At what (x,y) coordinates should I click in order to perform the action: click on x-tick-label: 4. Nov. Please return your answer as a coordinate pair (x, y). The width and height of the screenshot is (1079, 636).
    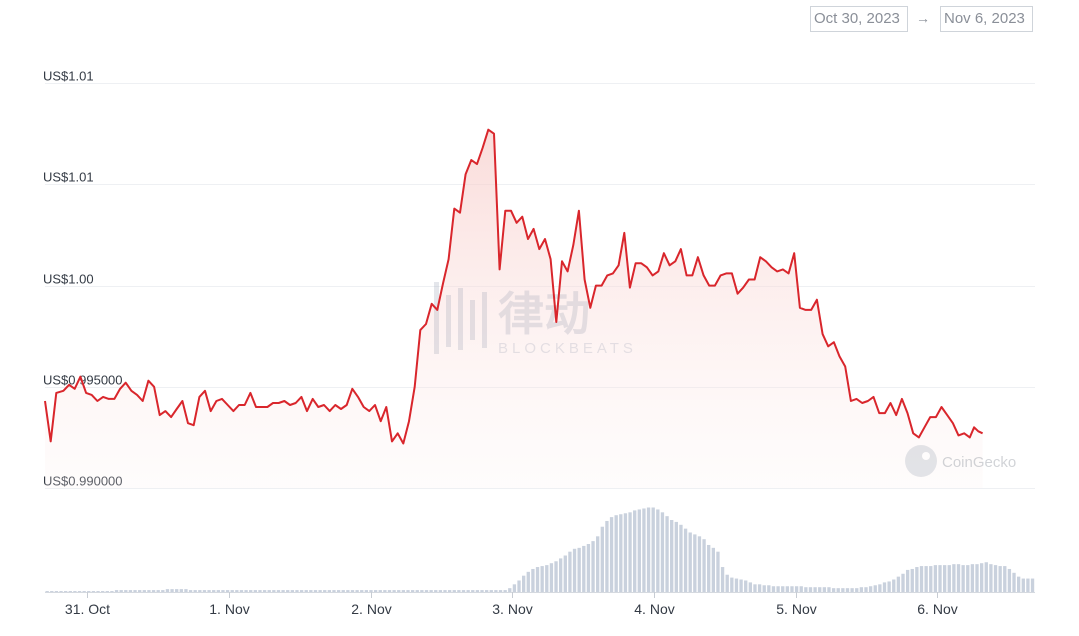
    Looking at the image, I should click on (654, 609).